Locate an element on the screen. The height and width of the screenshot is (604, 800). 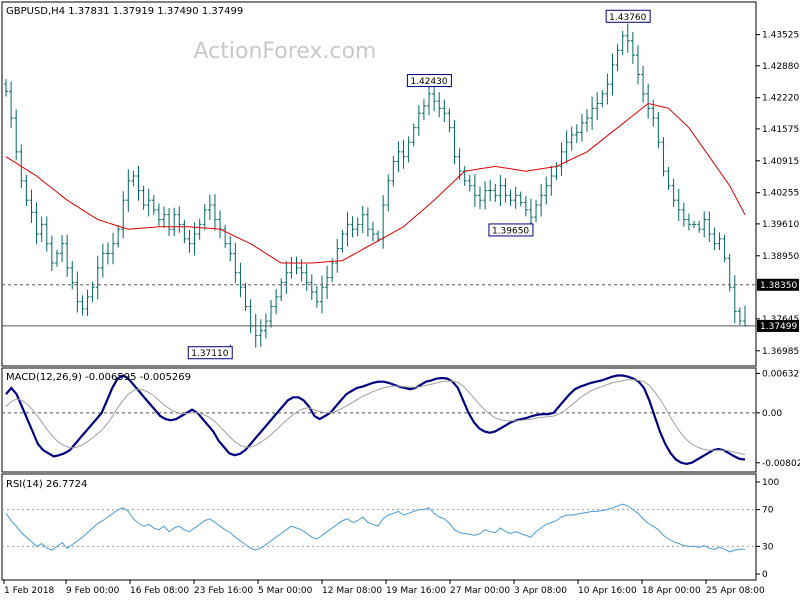
rsi-y-tick-label: 100 is located at coordinates (770, 483).